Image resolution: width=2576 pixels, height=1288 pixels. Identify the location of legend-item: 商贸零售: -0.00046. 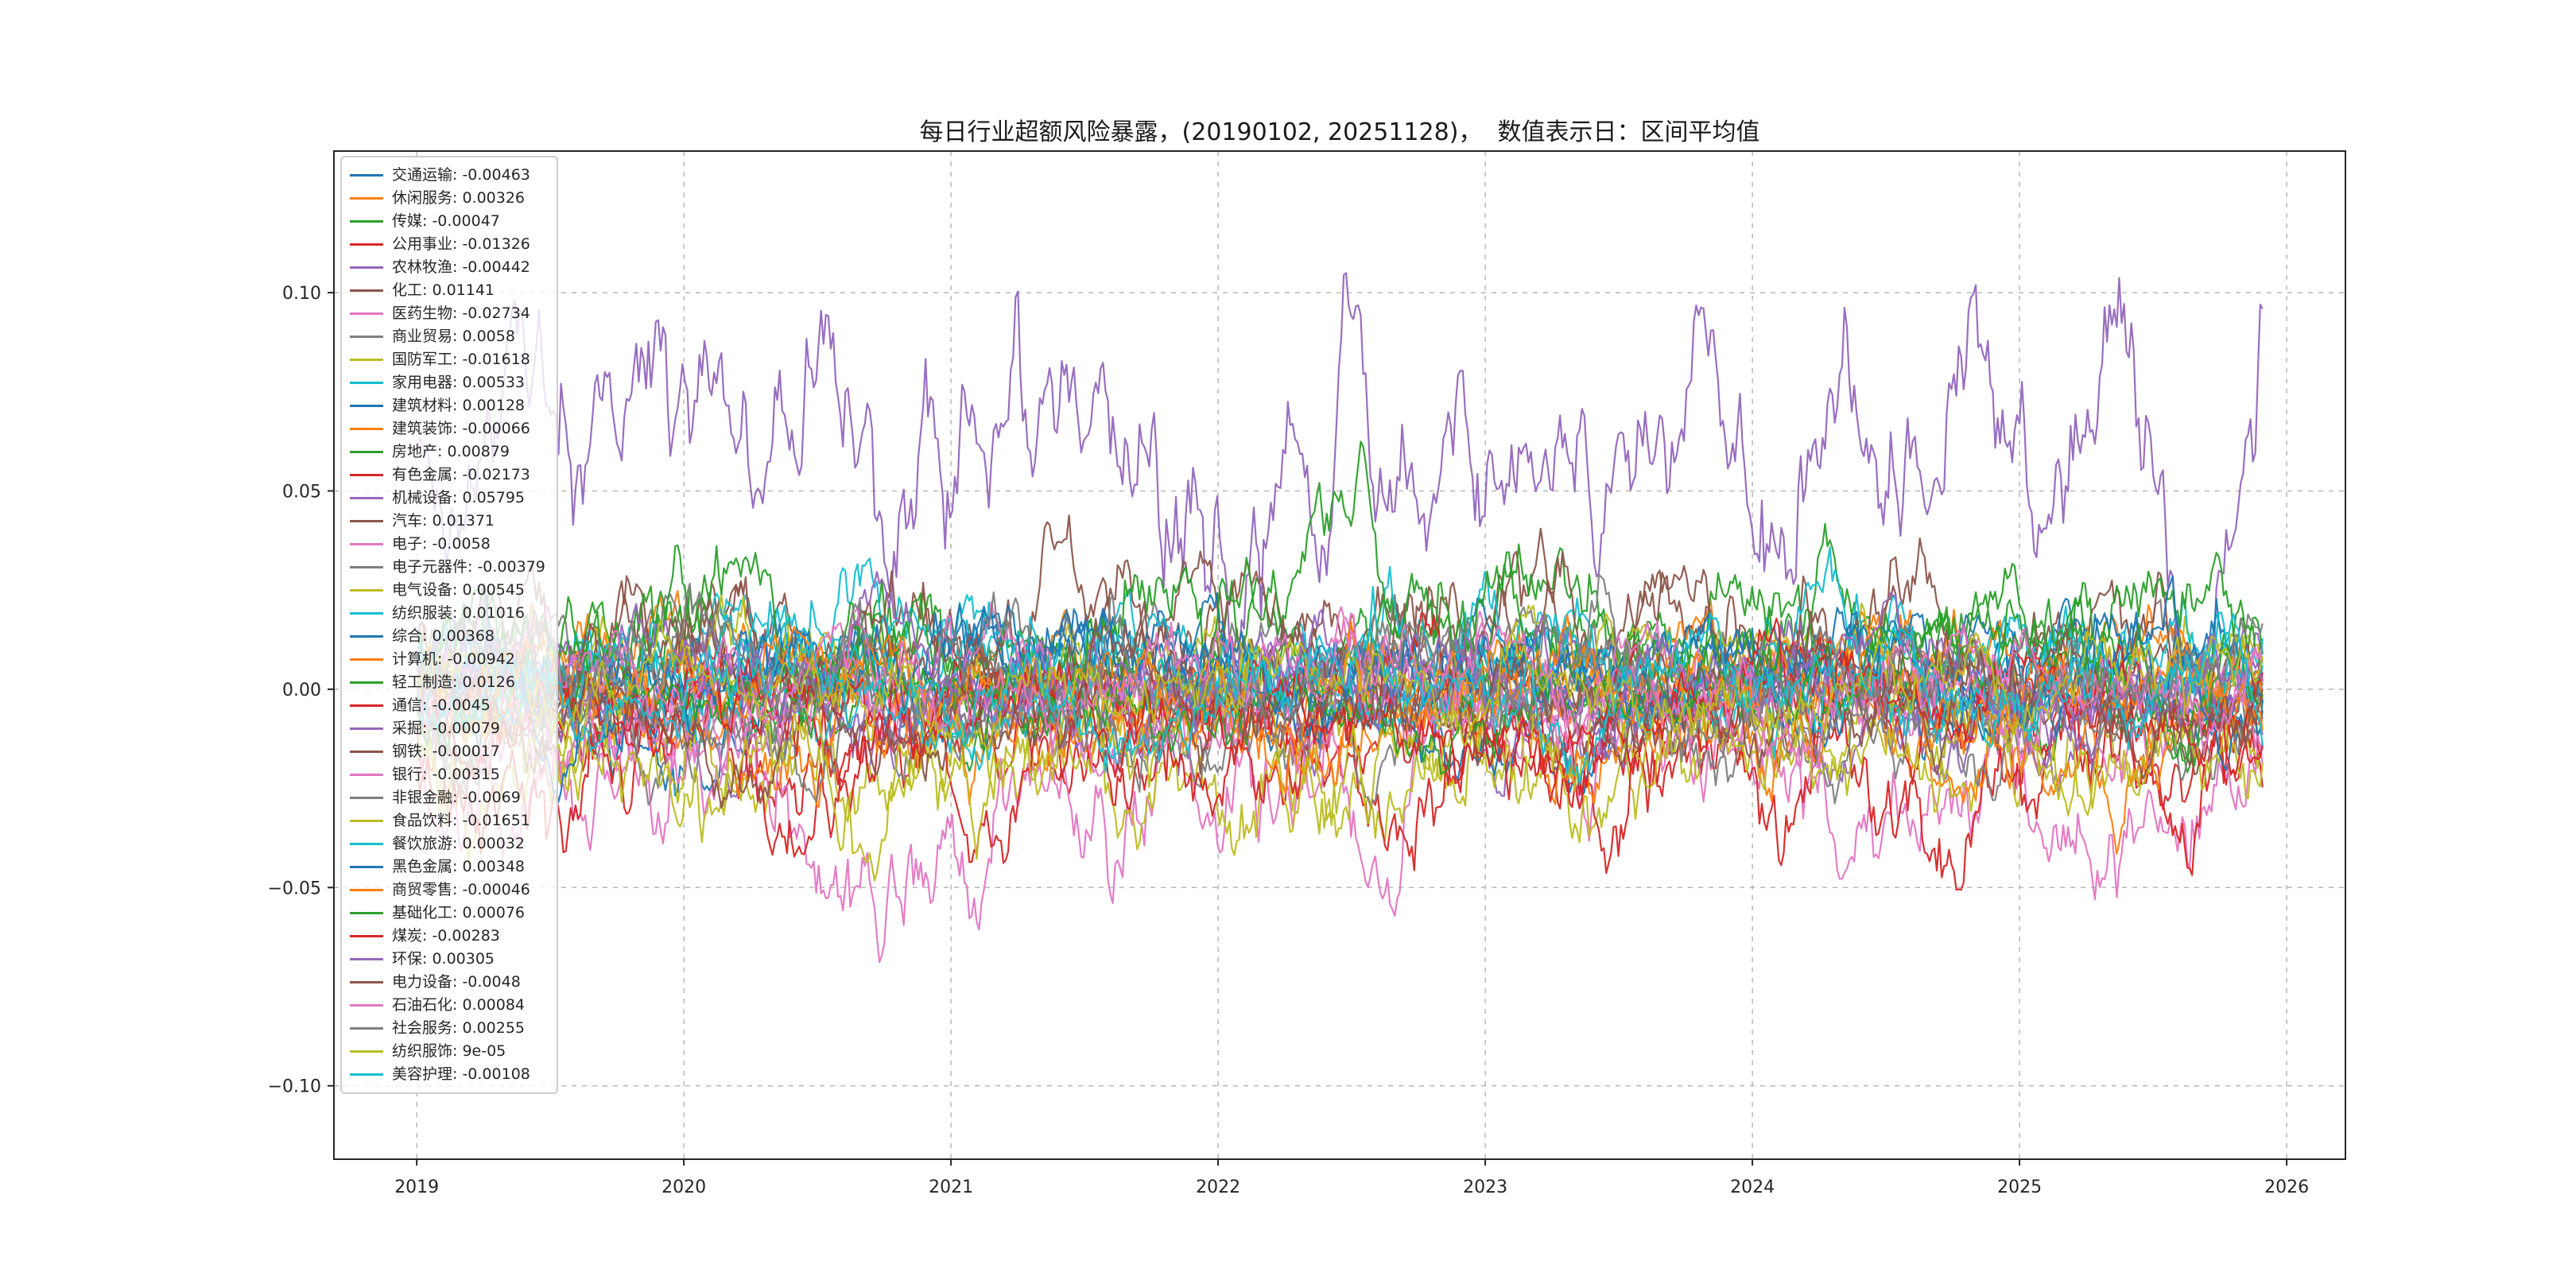
(447, 890).